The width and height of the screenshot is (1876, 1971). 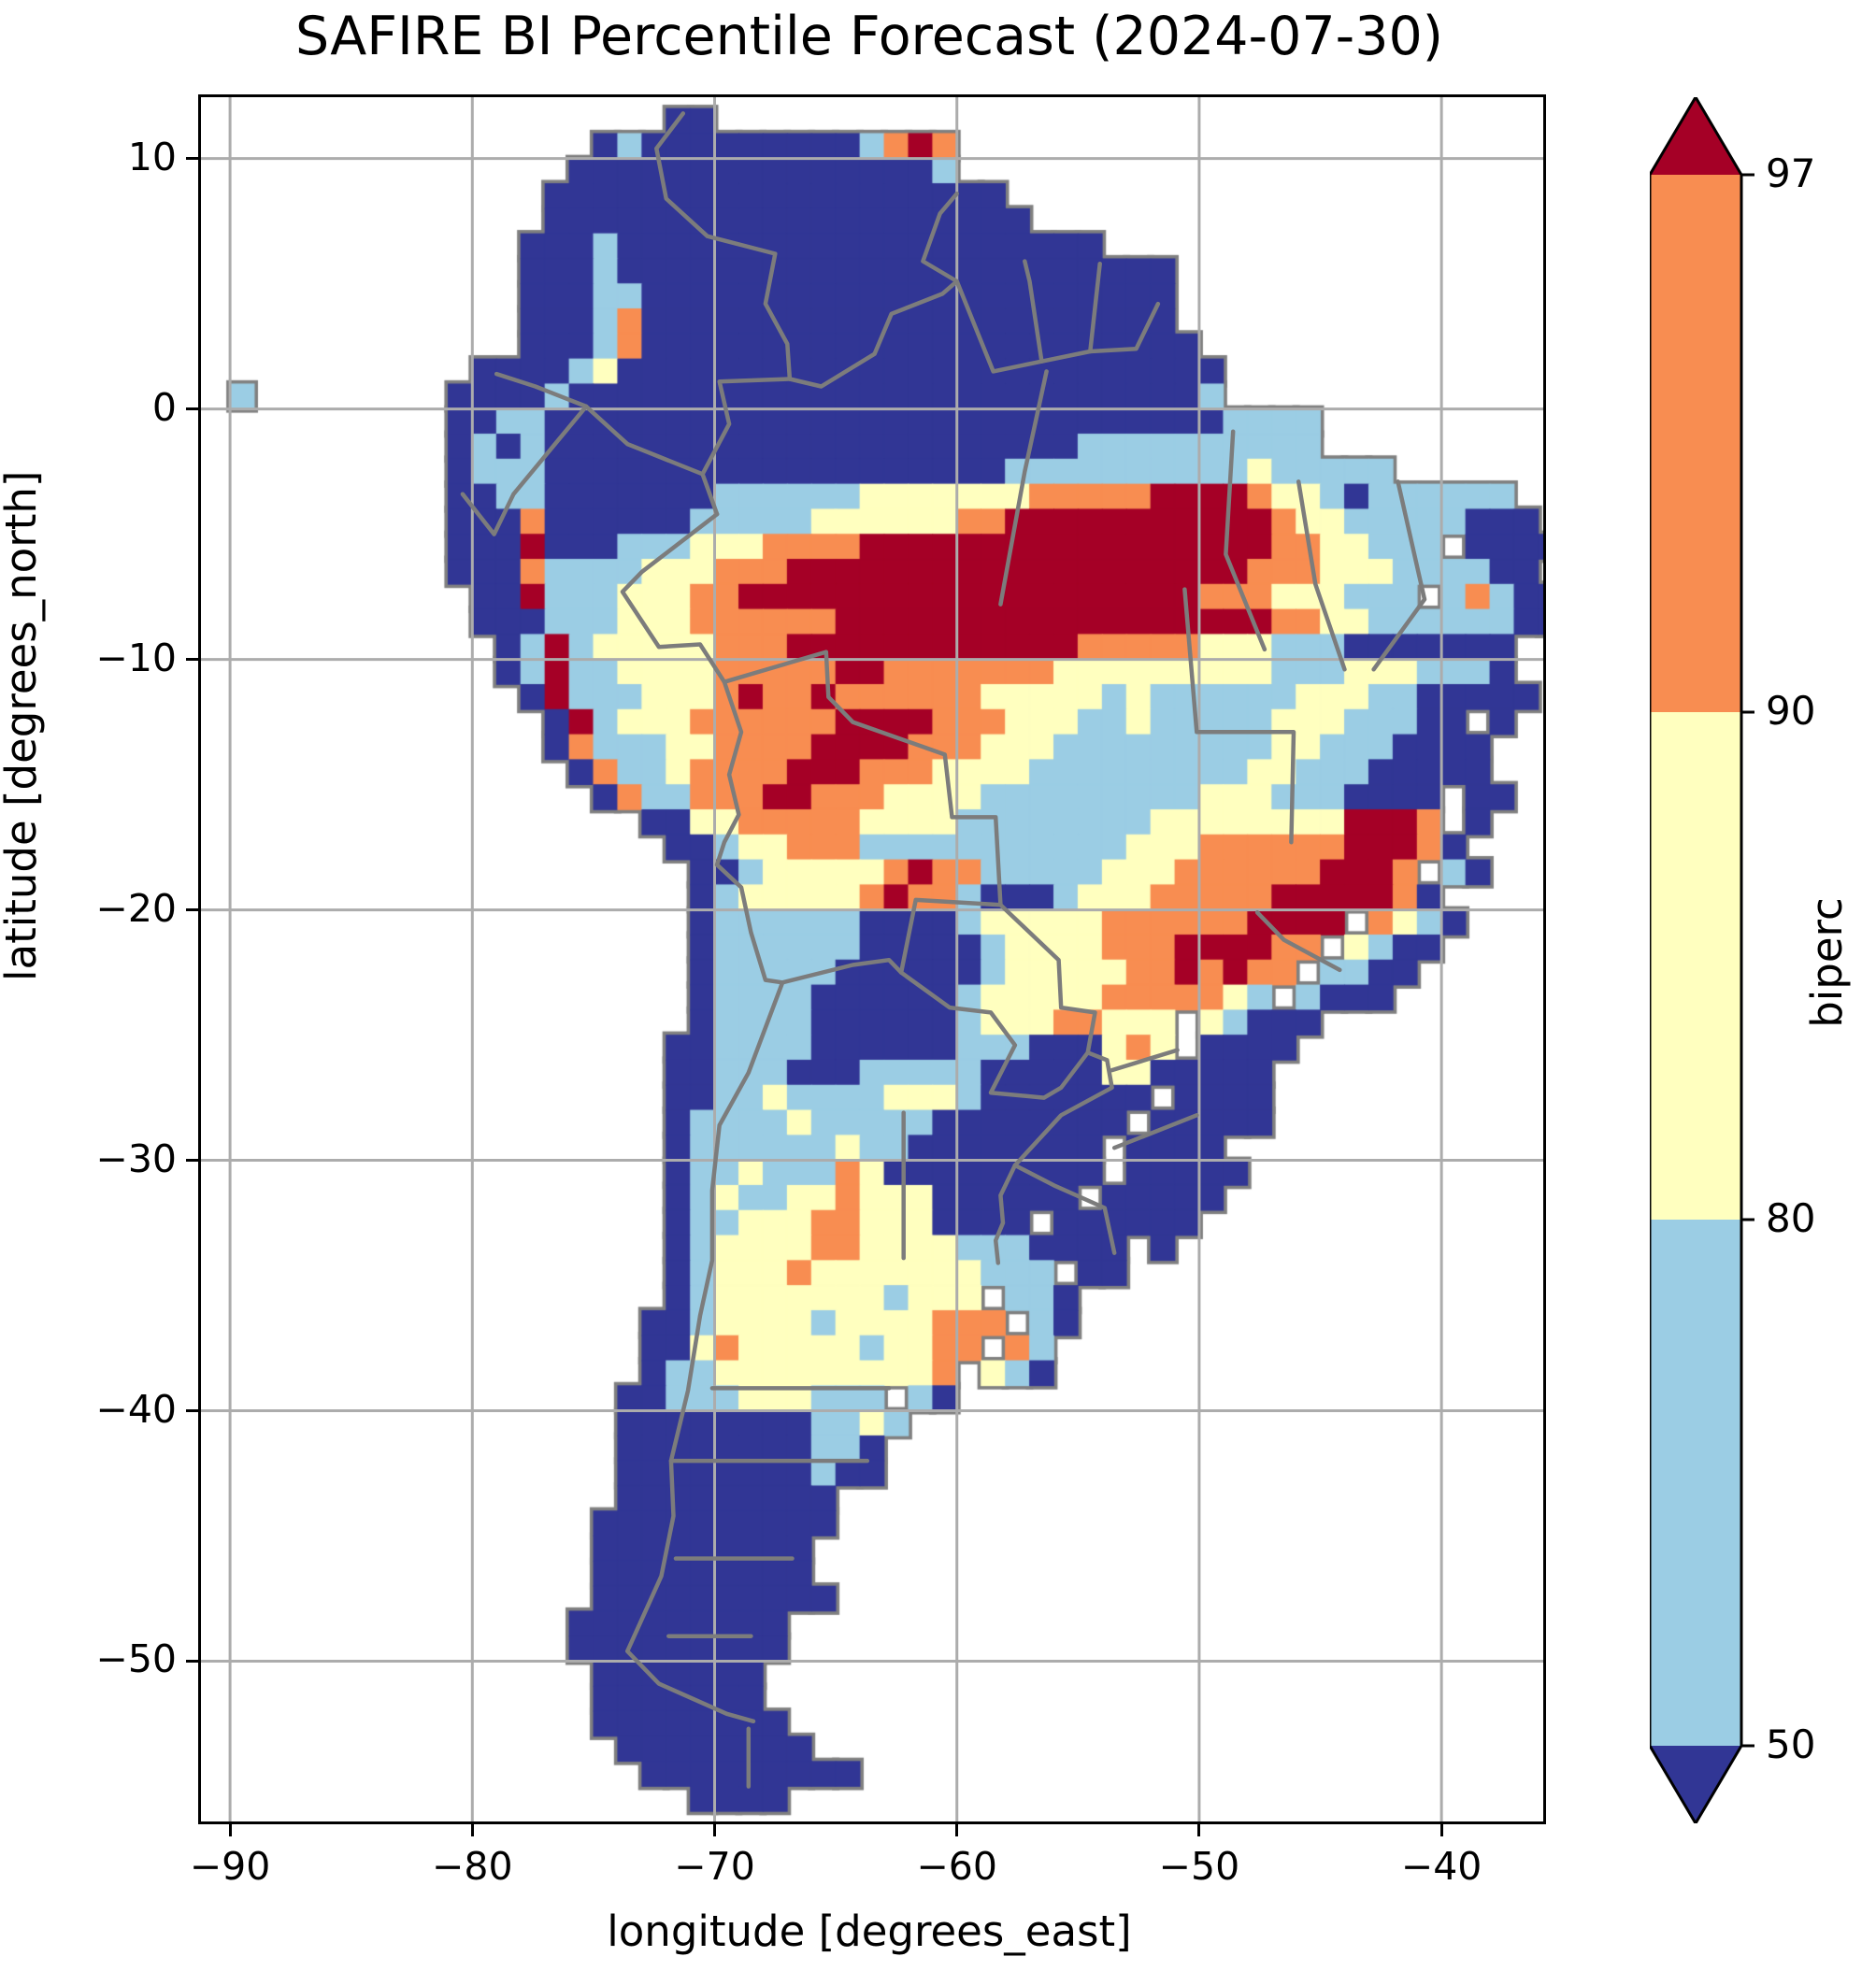 What do you see at coordinates (1441, 1867) in the screenshot?
I see `x-tick-label: −40` at bounding box center [1441, 1867].